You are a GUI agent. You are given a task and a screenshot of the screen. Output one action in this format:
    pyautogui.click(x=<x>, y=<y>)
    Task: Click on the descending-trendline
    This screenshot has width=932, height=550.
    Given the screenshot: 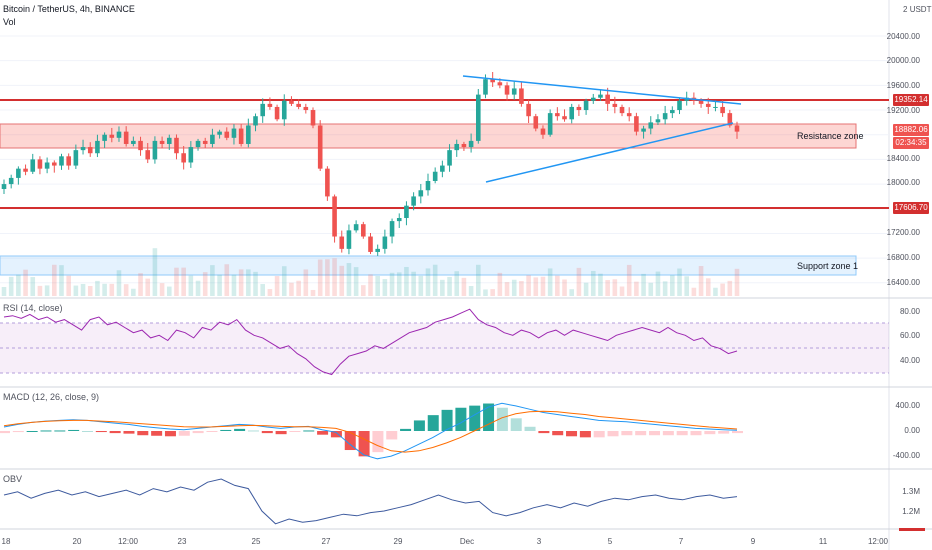 What is the action you would take?
    pyautogui.click(x=602, y=90)
    